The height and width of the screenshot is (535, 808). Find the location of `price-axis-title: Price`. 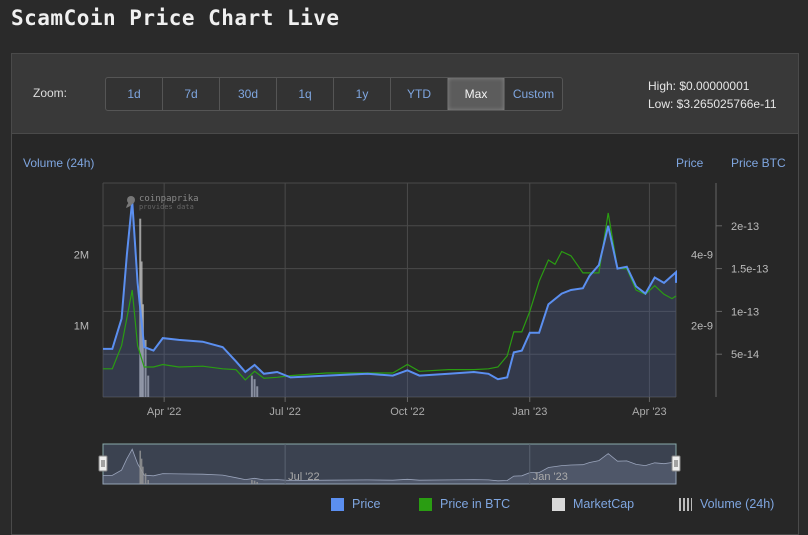

price-axis-title: Price is located at coordinates (690, 163).